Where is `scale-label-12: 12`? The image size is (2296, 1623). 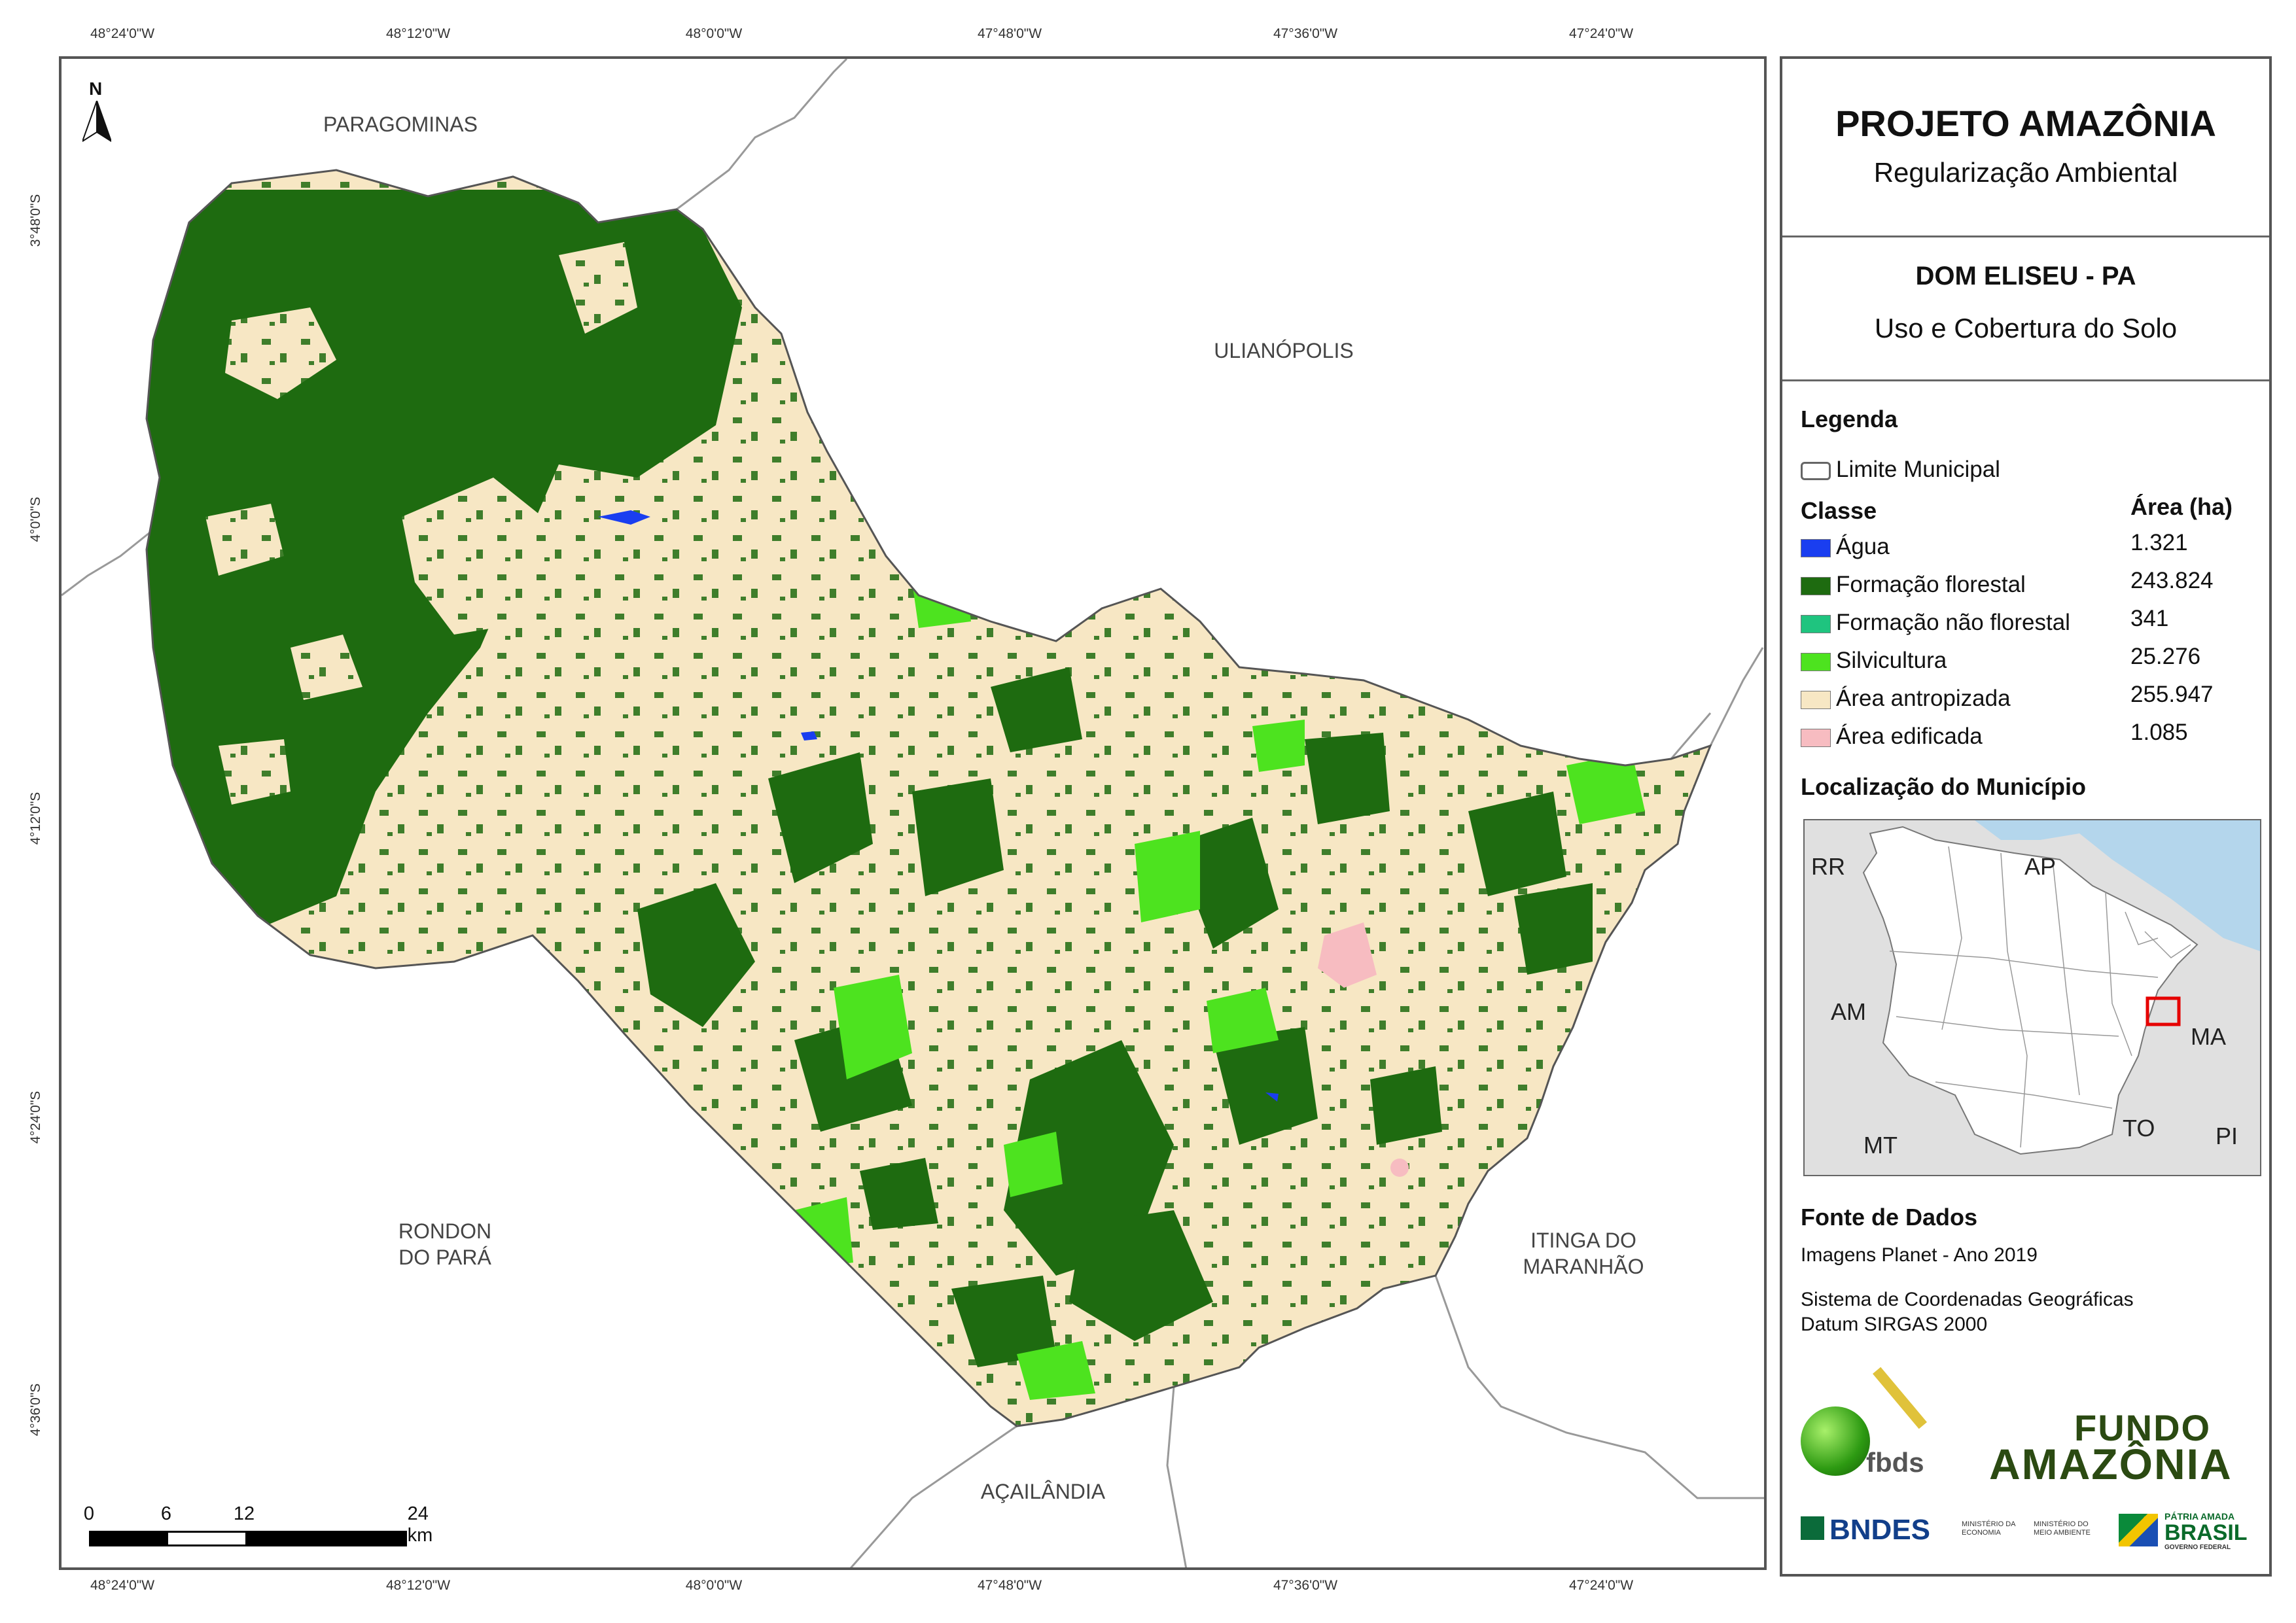 scale-label-12: 12 is located at coordinates (244, 1513).